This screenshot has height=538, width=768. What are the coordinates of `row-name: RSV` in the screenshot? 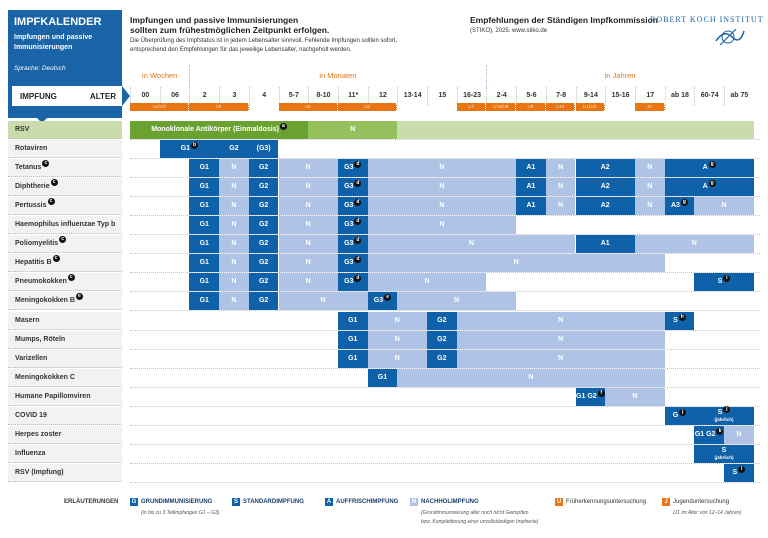 It's located at (22, 129).